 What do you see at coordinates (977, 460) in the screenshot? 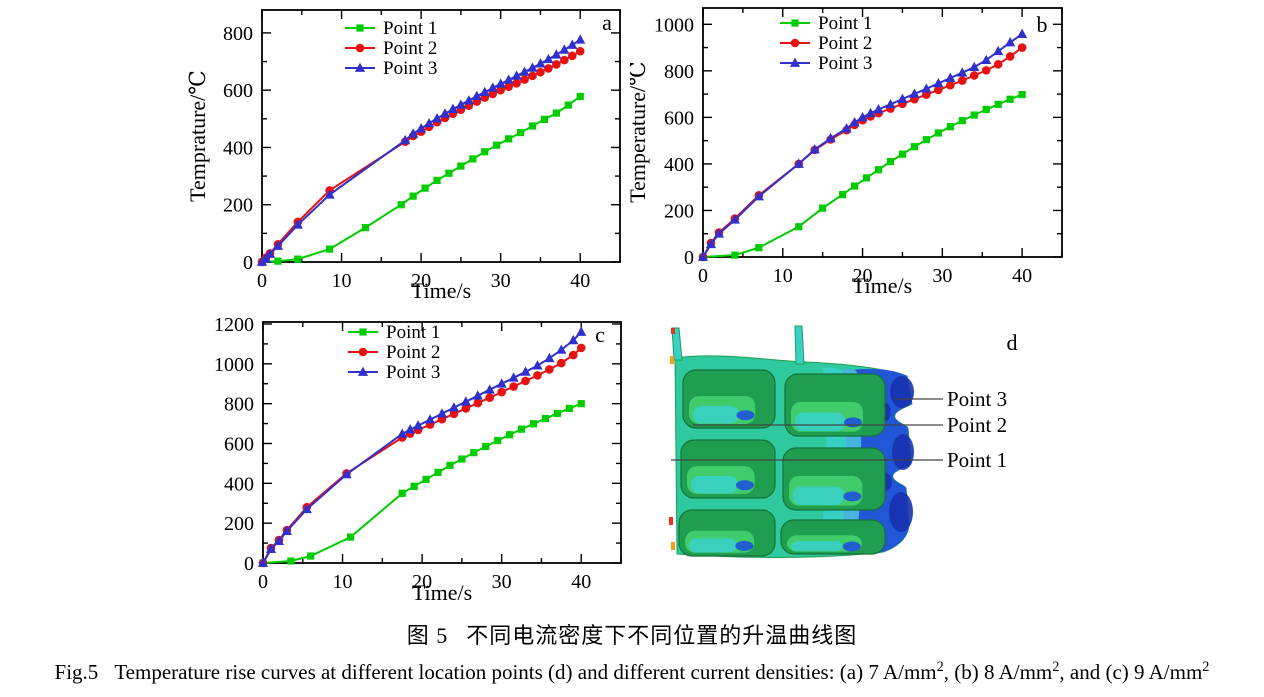
I see `annotation-point-1: Point 1` at bounding box center [977, 460].